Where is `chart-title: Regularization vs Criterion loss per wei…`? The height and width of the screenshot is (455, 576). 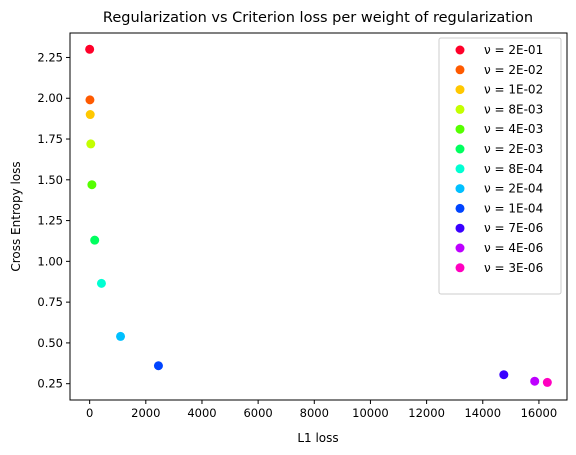
chart-title: Regularization vs Criterion loss per wei… is located at coordinates (318, 18).